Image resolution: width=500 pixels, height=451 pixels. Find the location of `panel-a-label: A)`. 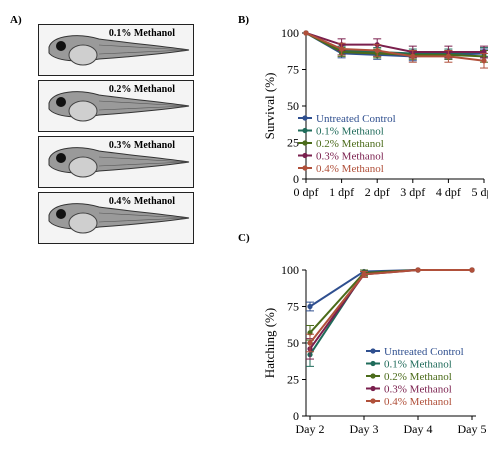

panel-a-label: A) is located at coordinates (16, 20).